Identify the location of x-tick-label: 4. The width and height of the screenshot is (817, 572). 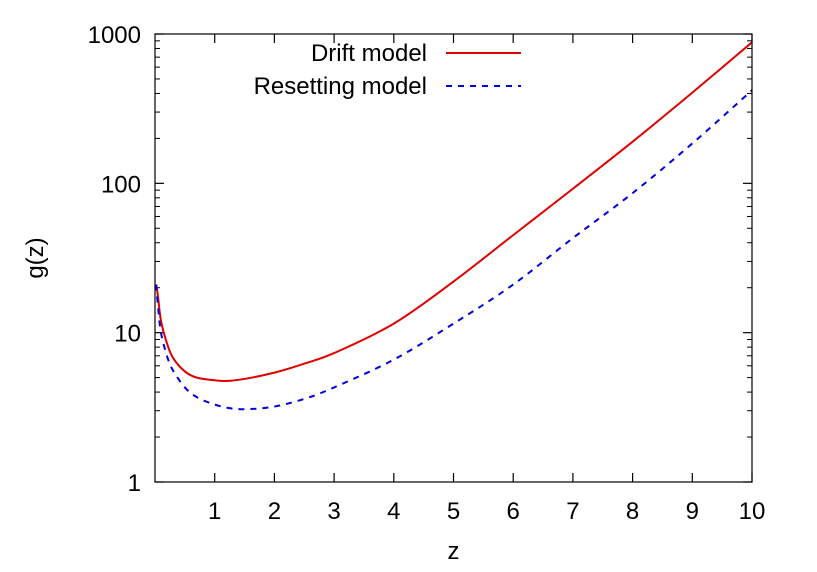
(393, 511).